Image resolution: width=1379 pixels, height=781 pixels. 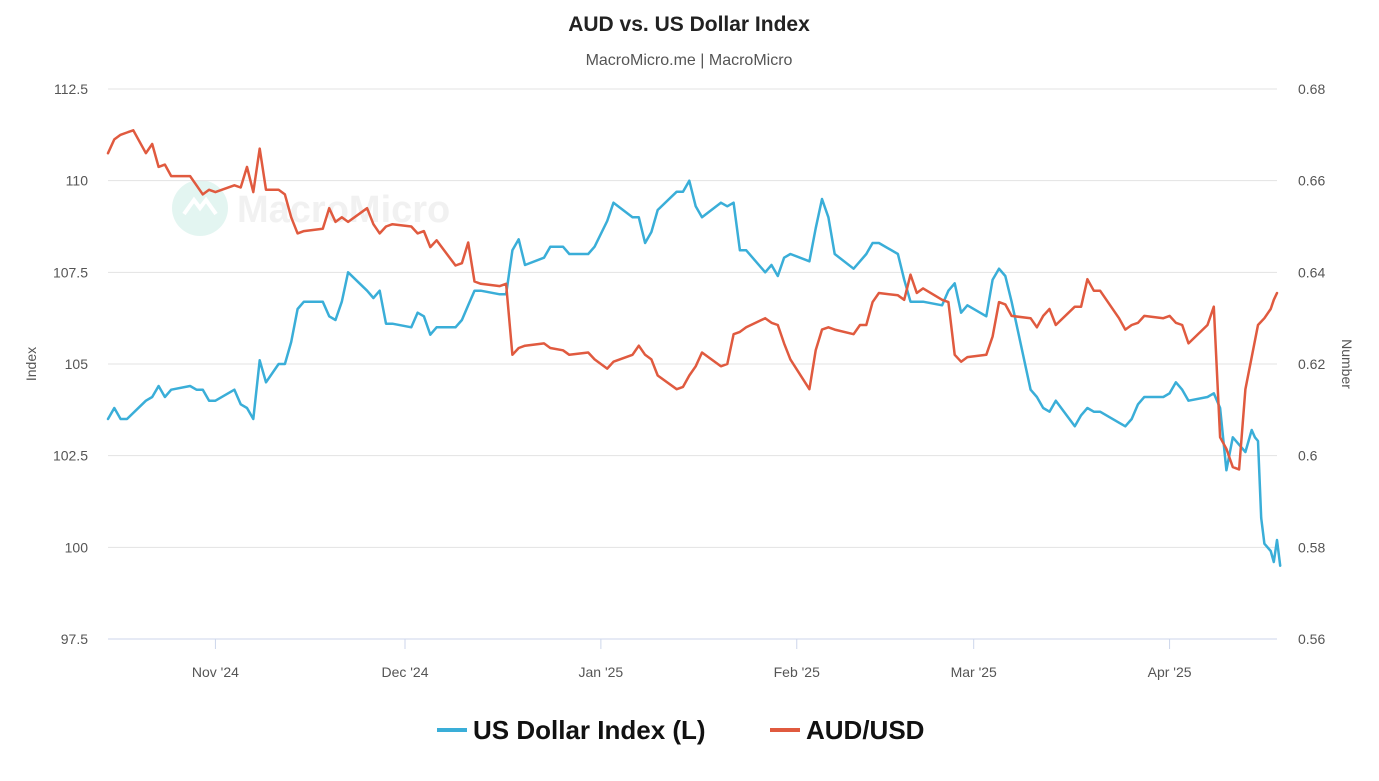 What do you see at coordinates (1311, 89) in the screenshot?
I see `y-right-tick-label: 0.68` at bounding box center [1311, 89].